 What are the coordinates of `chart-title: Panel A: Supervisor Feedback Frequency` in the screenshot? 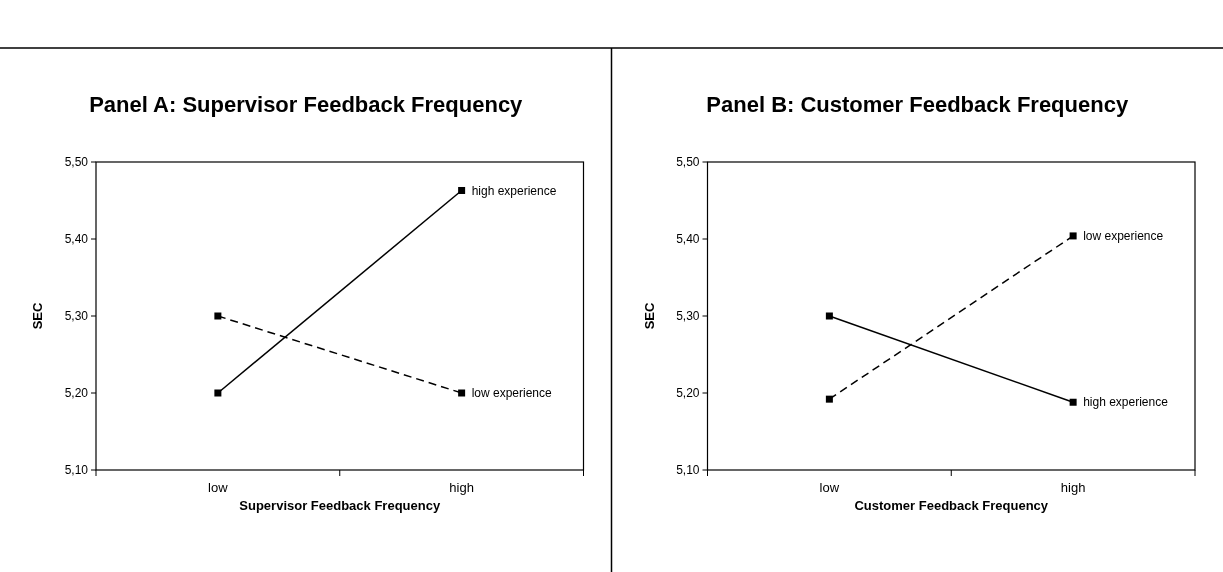 It's located at (306, 104).